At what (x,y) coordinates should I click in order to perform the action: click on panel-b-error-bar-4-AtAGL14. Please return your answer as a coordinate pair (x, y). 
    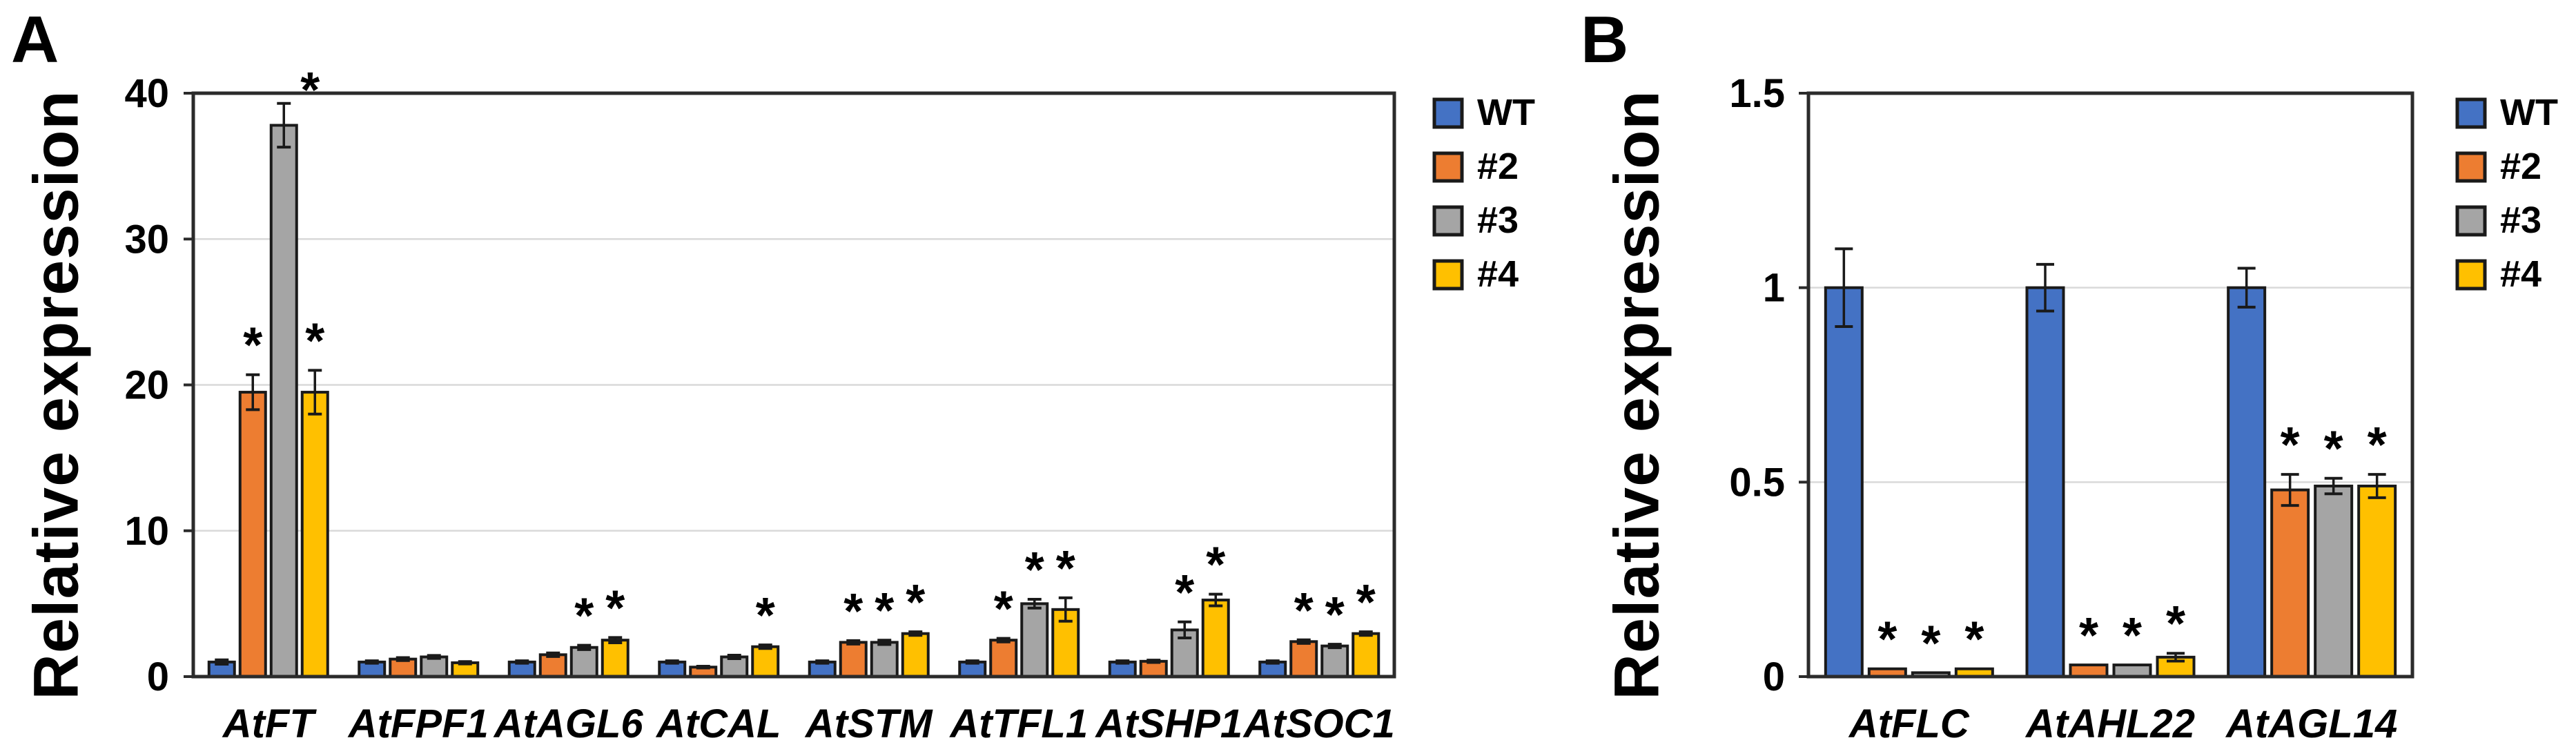
    Looking at the image, I should click on (2377, 486).